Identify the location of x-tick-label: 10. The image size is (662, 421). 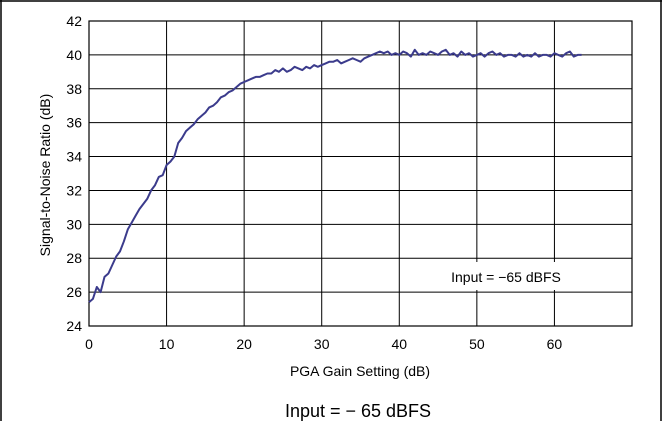
(167, 344).